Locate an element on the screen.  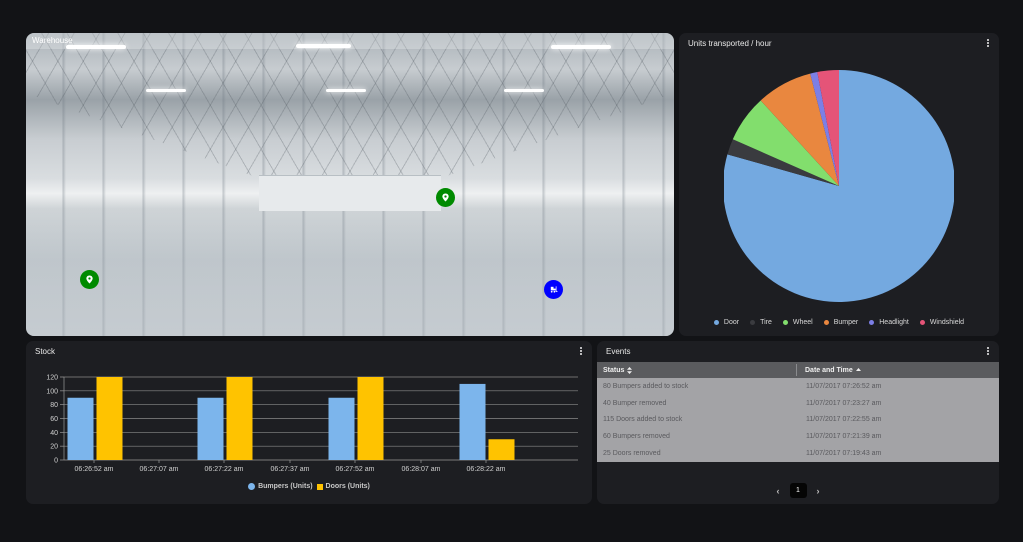
status-cell: 40 Bumper removed is located at coordinates (635, 403).